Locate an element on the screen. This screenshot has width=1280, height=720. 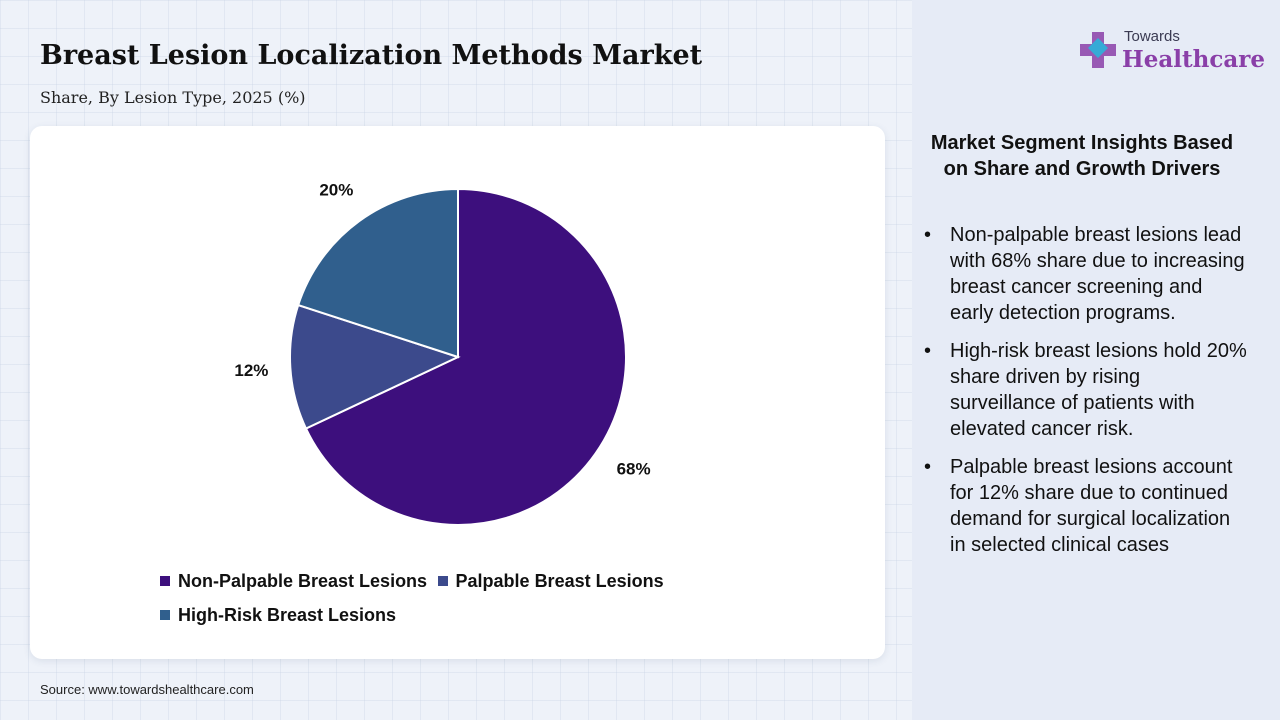
legend-item-non-palpable: Non-Palpable Breast Lesions is located at coordinates (293, 581).